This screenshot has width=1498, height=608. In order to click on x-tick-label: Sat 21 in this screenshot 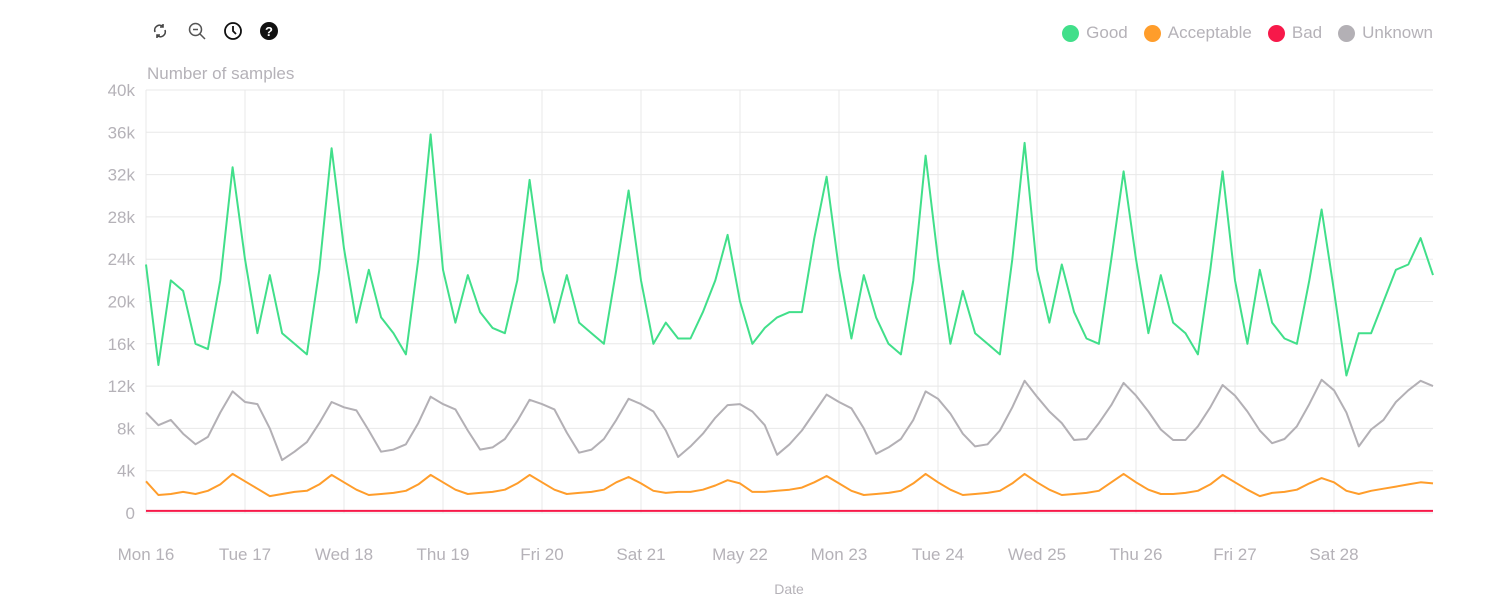, I will do `click(640, 554)`.